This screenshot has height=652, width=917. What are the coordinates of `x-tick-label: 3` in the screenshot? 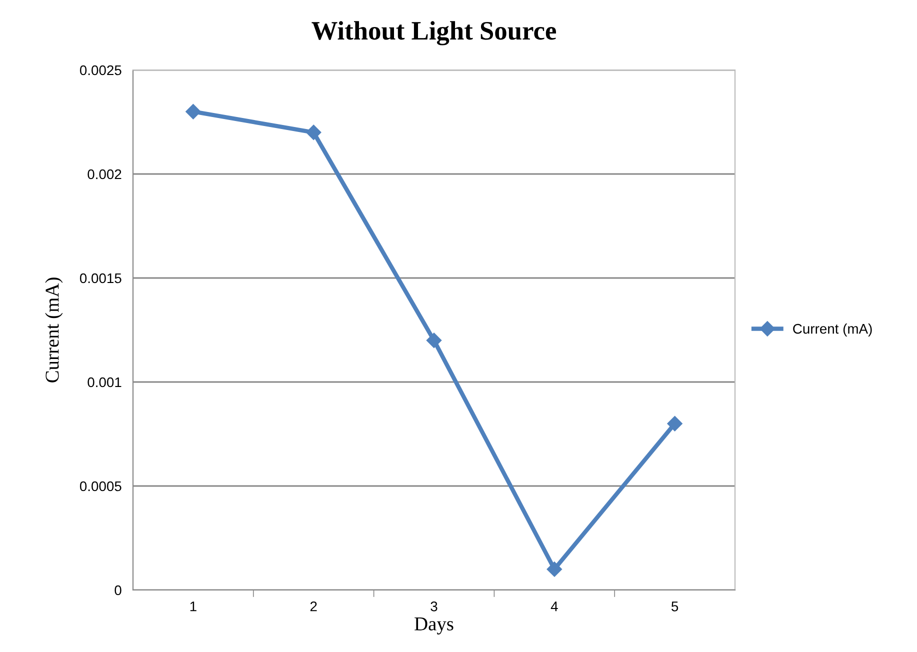 It's located at (434, 606).